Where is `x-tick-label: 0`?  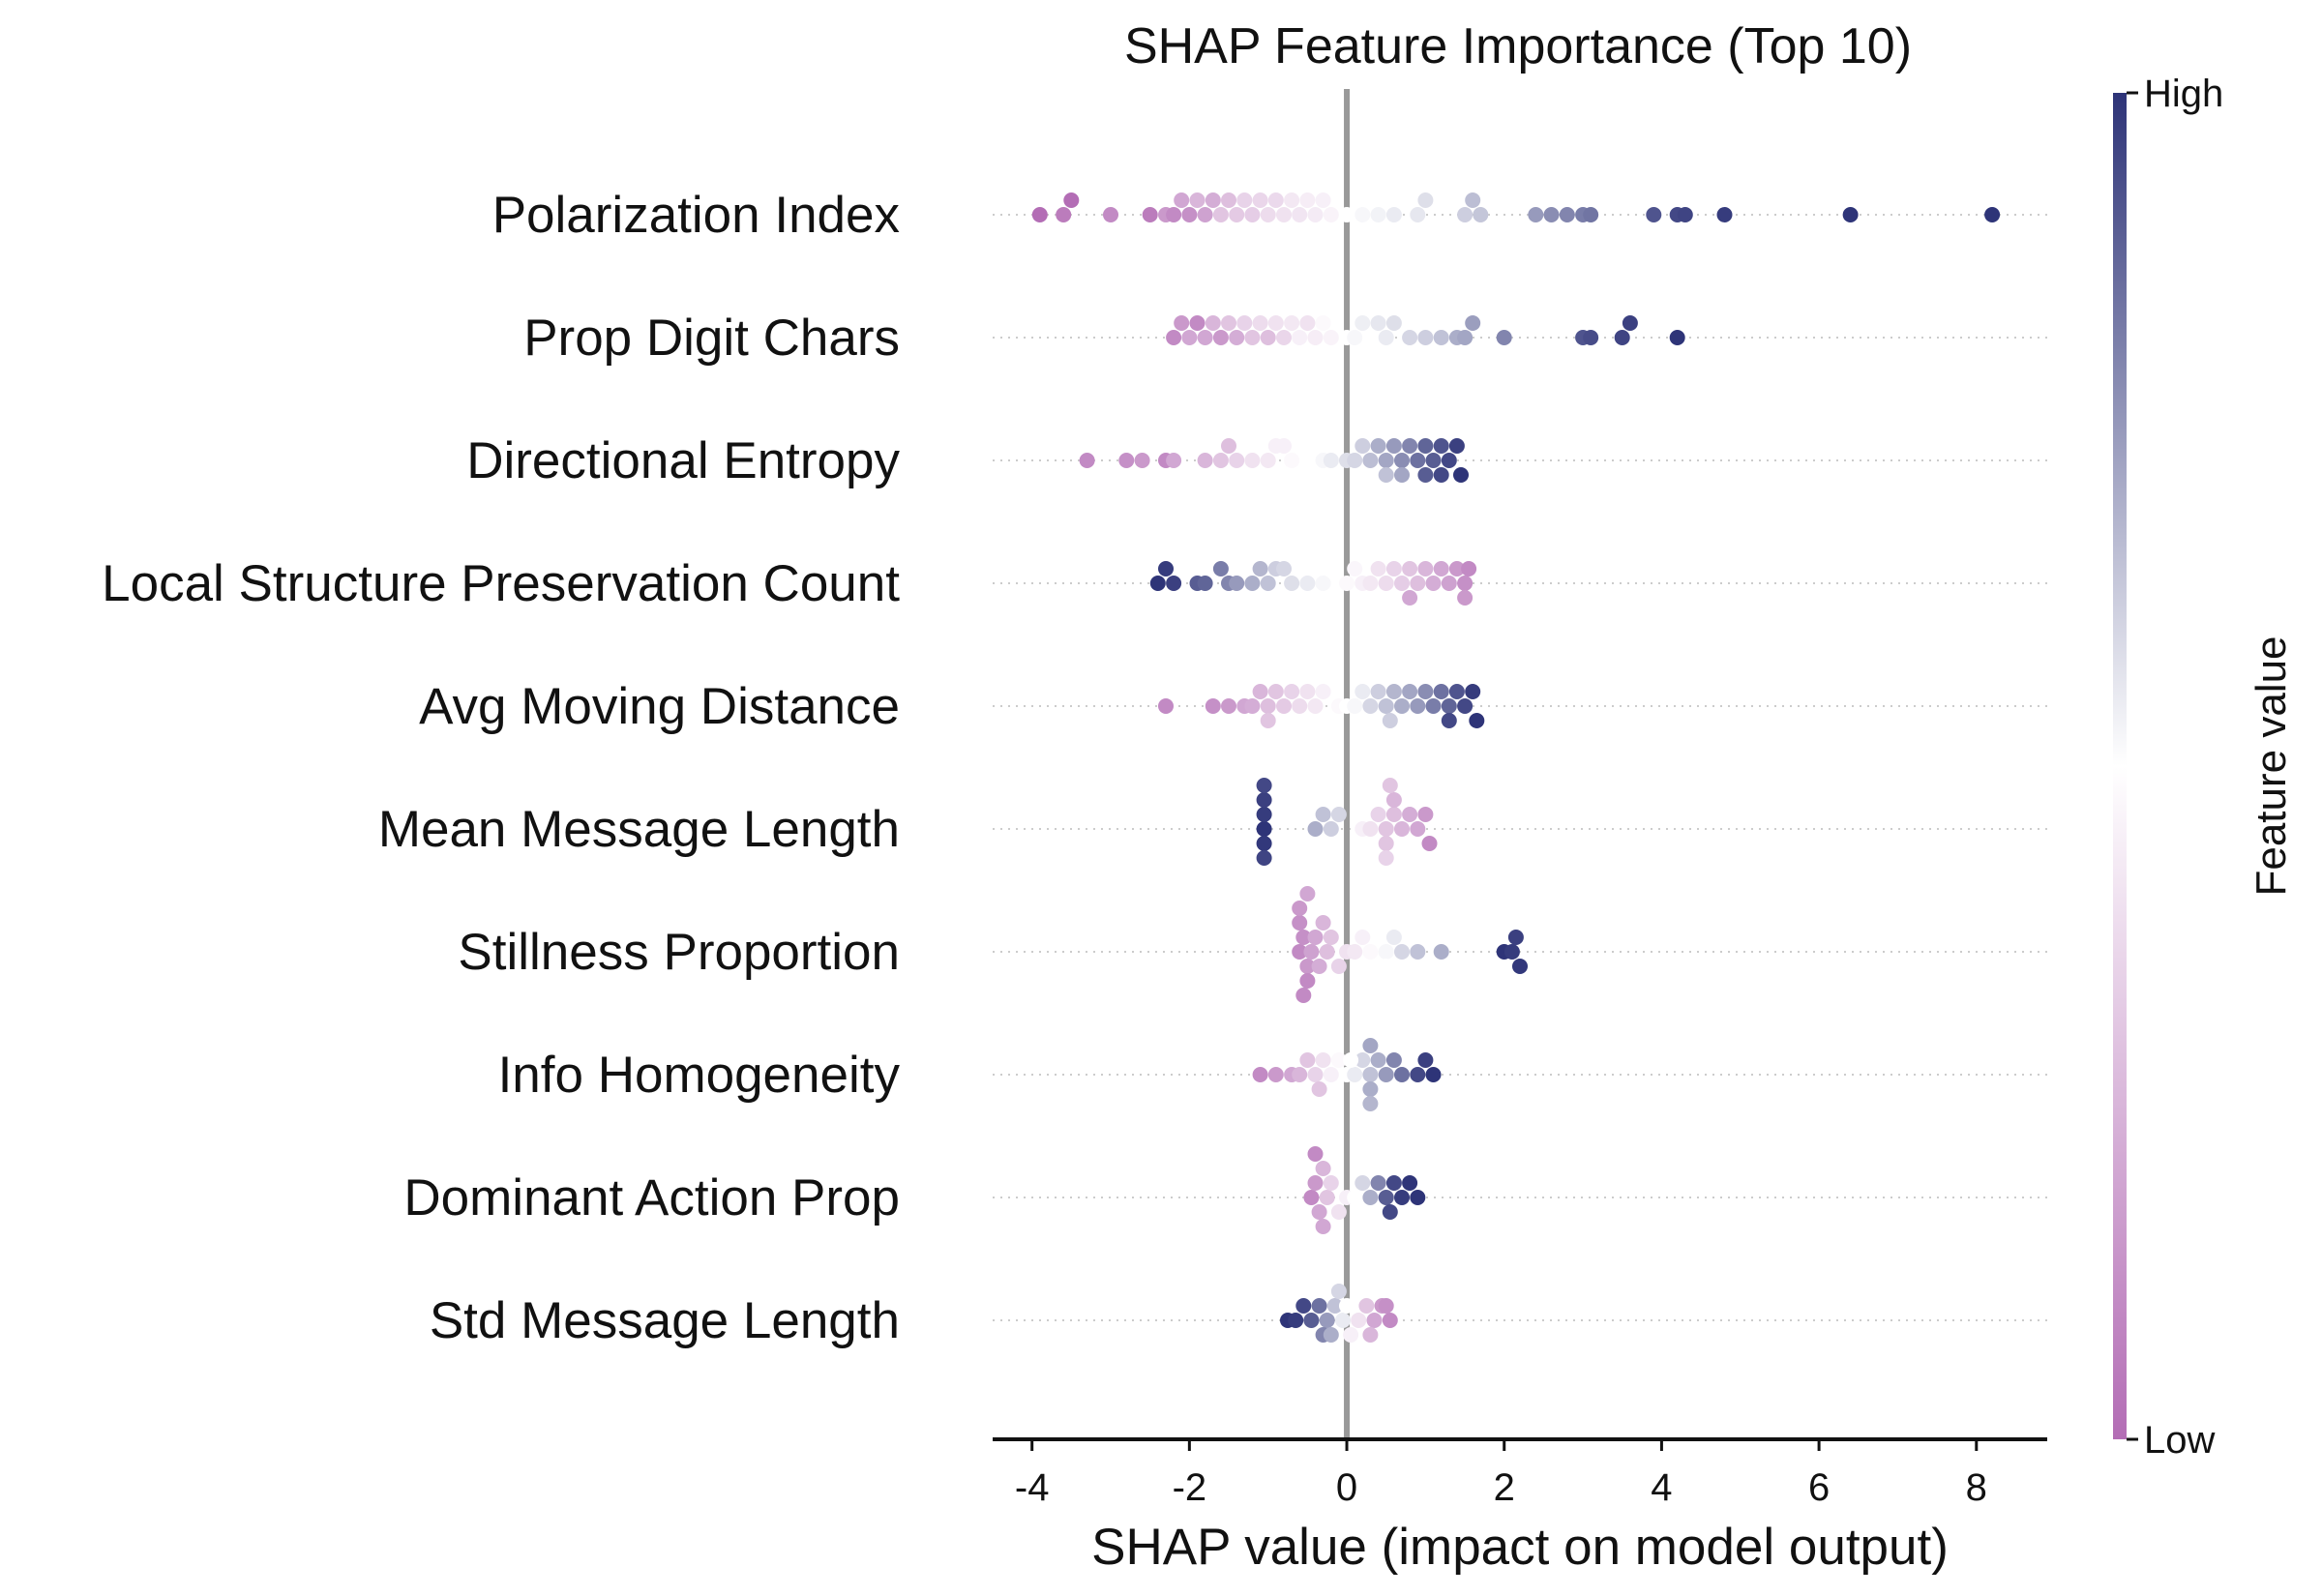 x-tick-label: 0 is located at coordinates (1346, 1487).